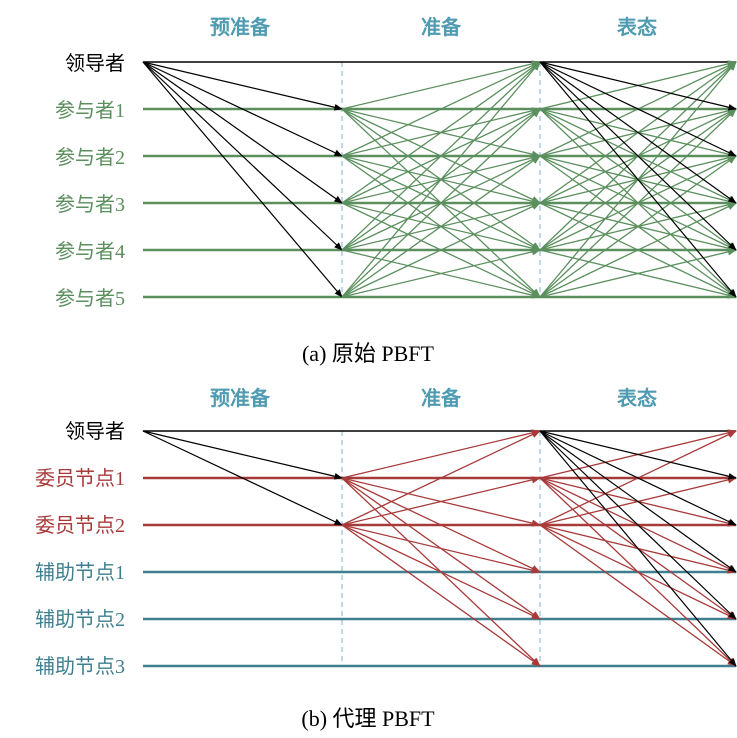 The height and width of the screenshot is (738, 737). Describe the element at coordinates (90, 157) in the screenshot. I see `node-label-participant-2: 参与者2` at that location.